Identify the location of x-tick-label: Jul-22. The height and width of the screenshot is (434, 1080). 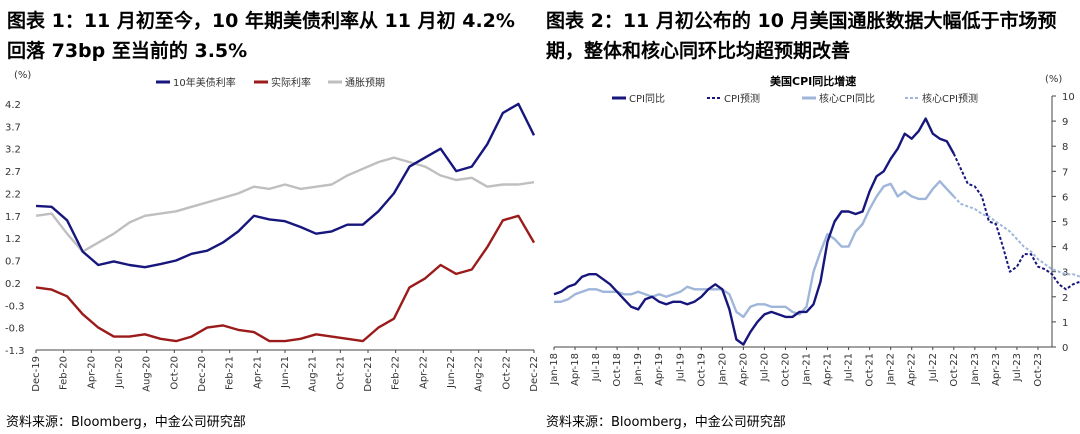
(933, 367).